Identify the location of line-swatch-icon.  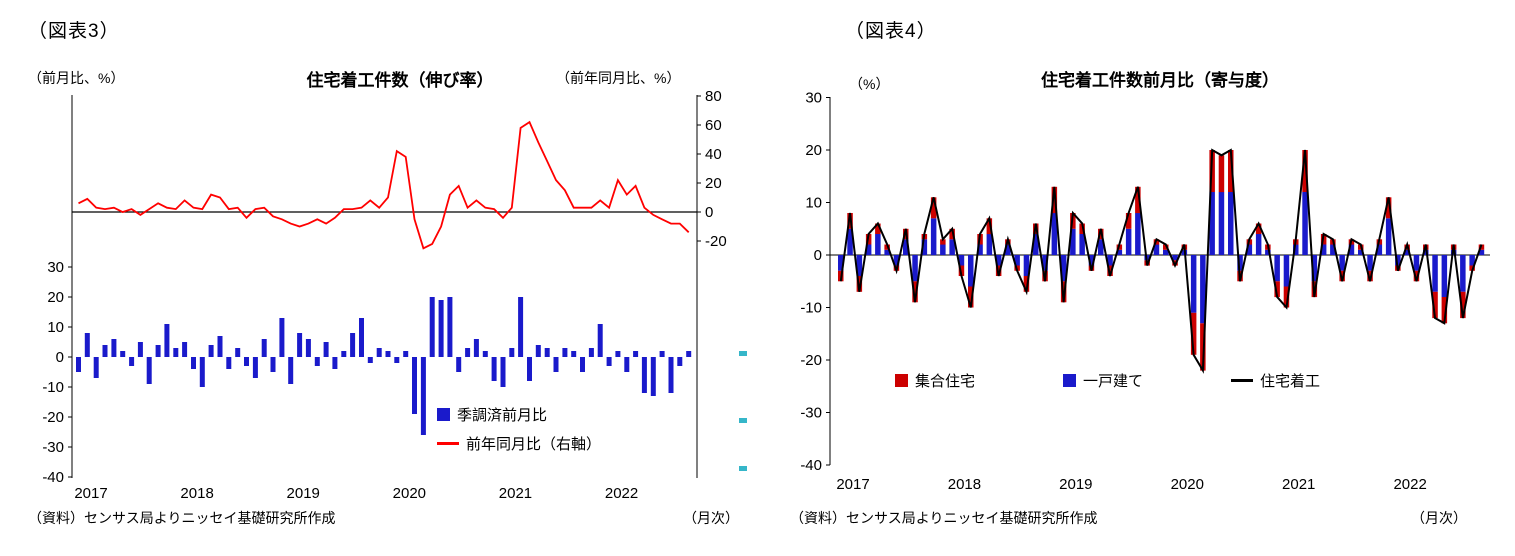
(448, 443).